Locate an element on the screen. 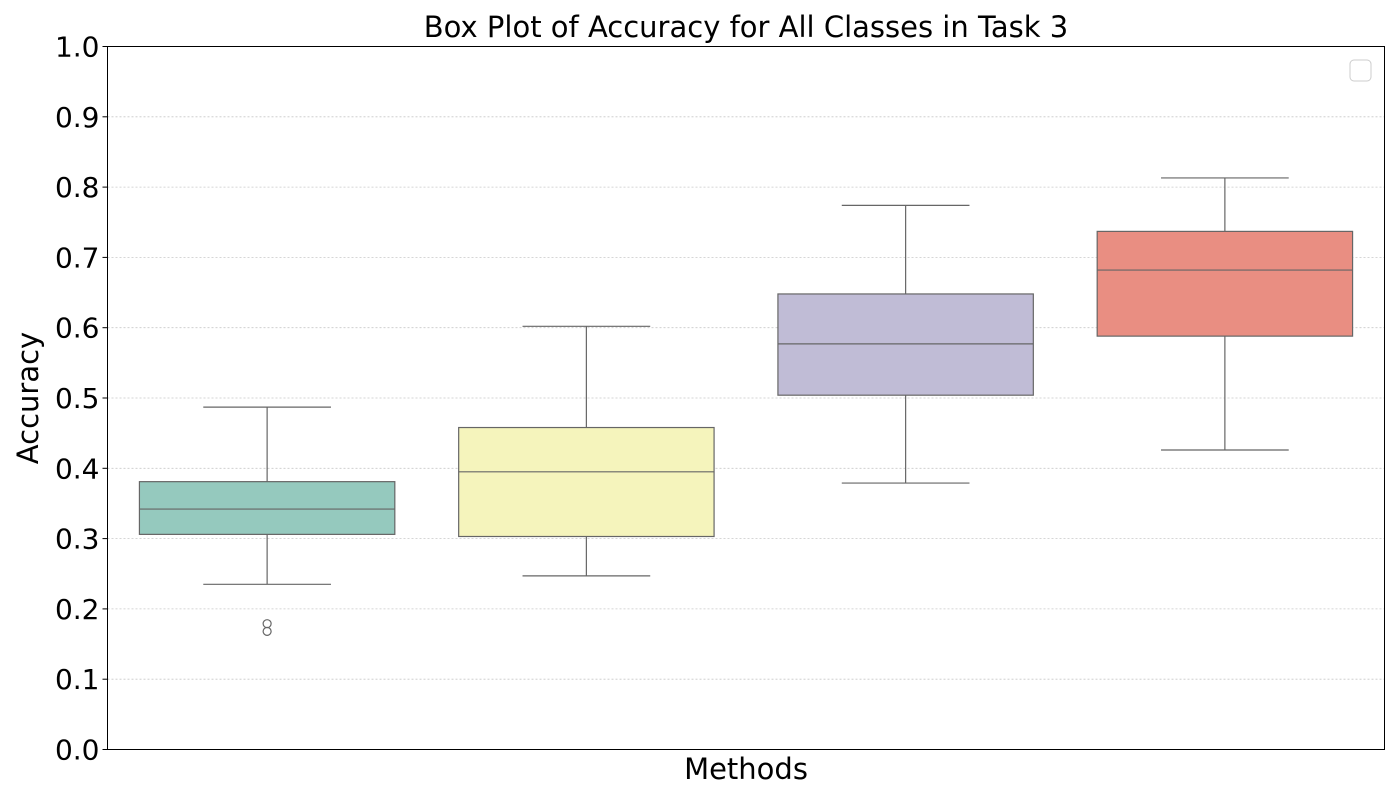 The width and height of the screenshot is (1400, 800). x-axis-label: Methods is located at coordinates (746, 769).